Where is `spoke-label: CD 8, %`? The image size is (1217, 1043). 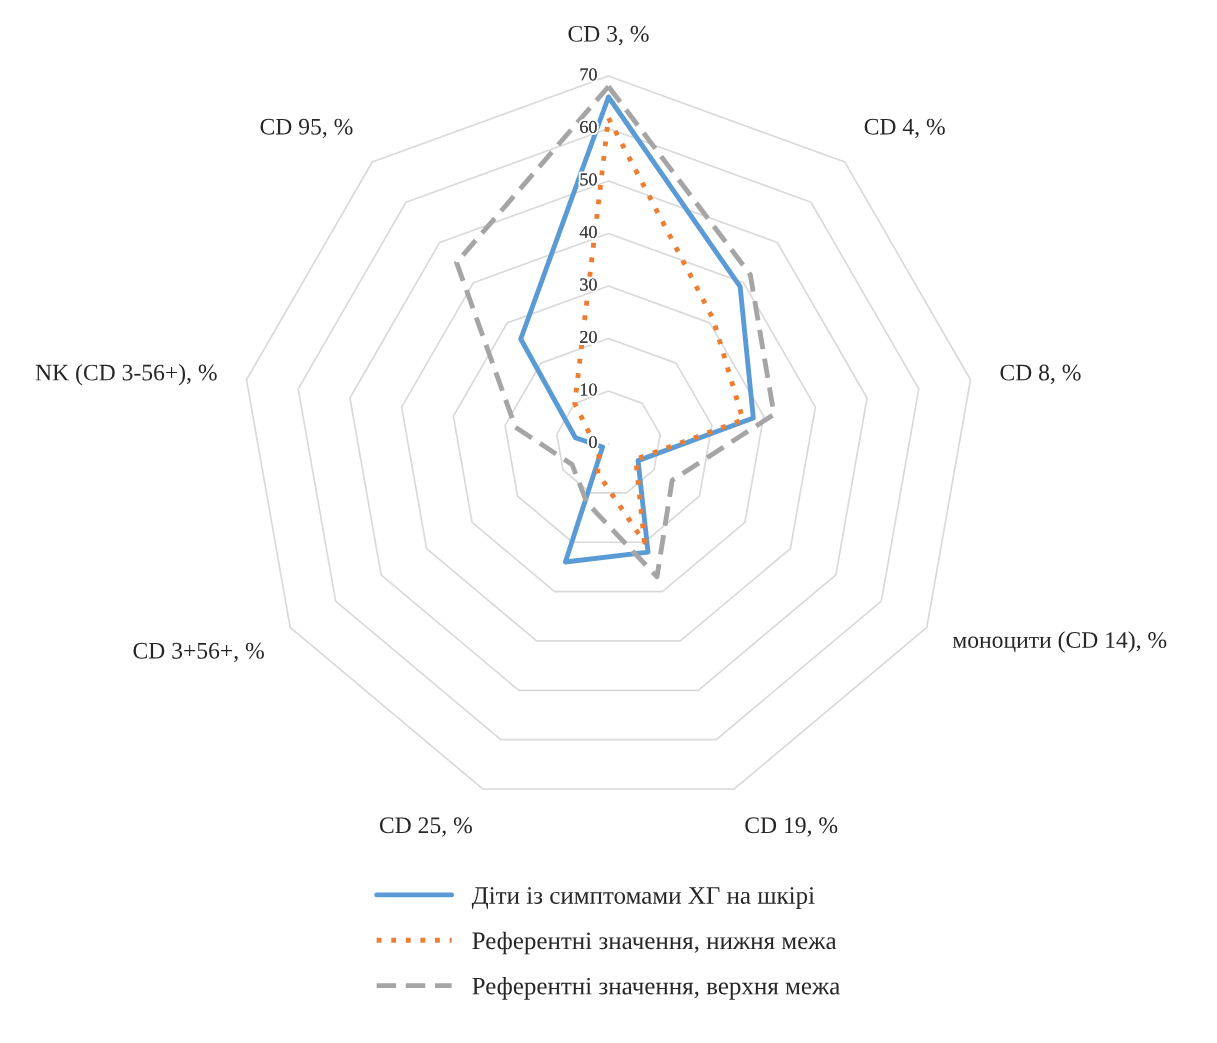 spoke-label: CD 8, % is located at coordinates (1040, 374).